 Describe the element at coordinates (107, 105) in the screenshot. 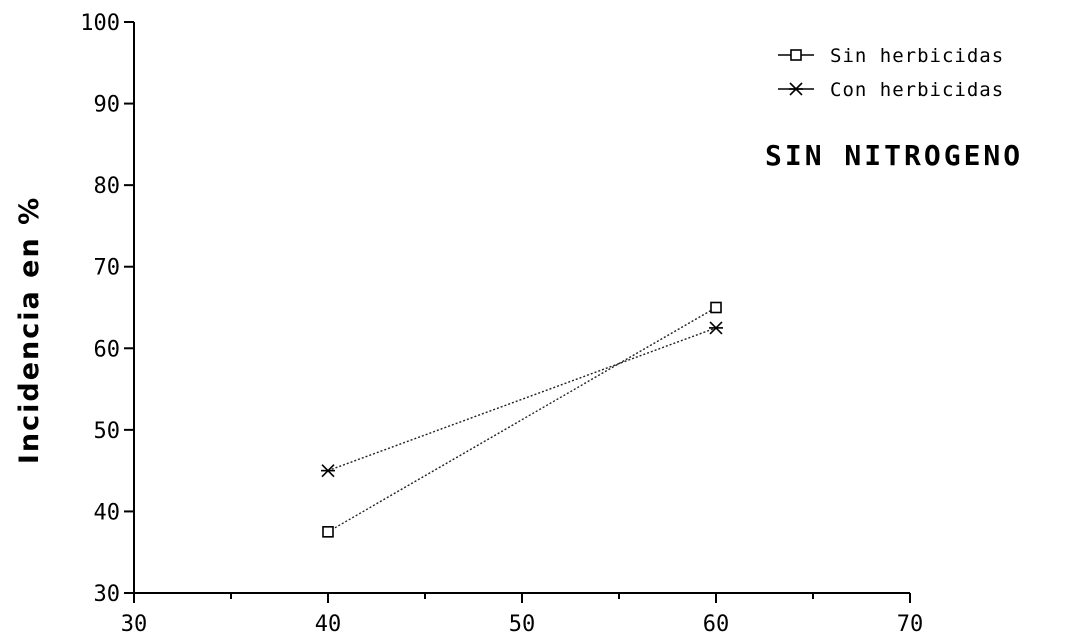

I see `y-tick-label: 90` at that location.